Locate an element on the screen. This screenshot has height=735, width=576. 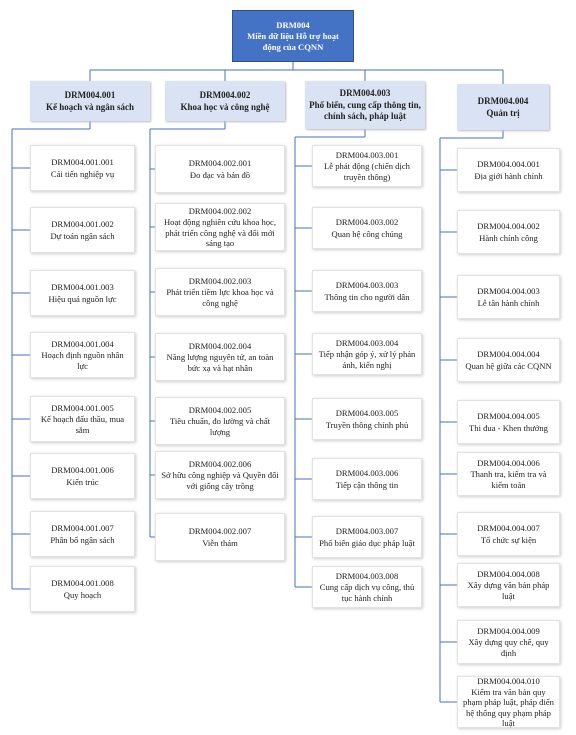
child-node: DRM004.004.008 Xây dựng văn bản pháp luật is located at coordinates (508, 585).